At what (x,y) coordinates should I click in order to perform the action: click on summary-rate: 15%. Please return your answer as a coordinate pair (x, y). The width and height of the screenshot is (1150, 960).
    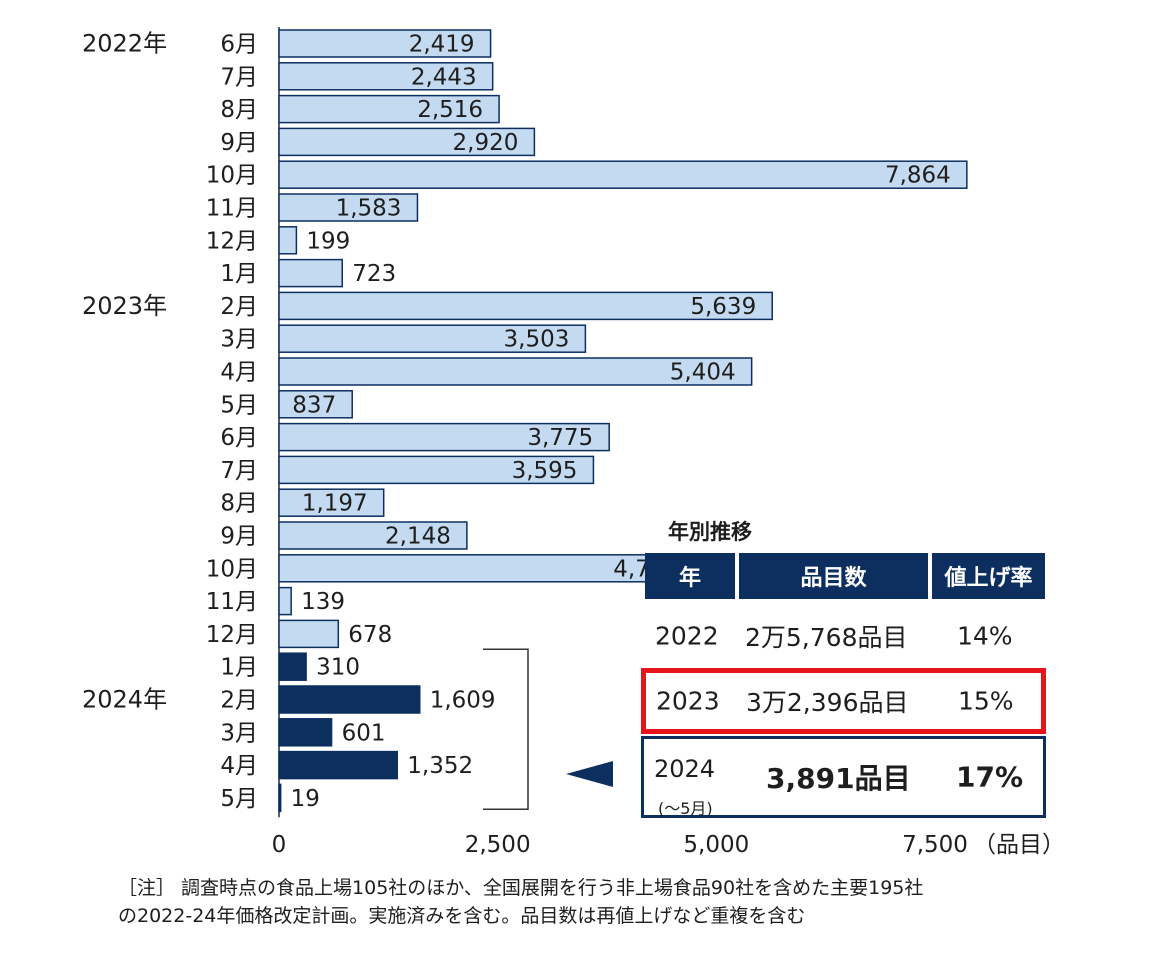
    Looking at the image, I should click on (986, 701).